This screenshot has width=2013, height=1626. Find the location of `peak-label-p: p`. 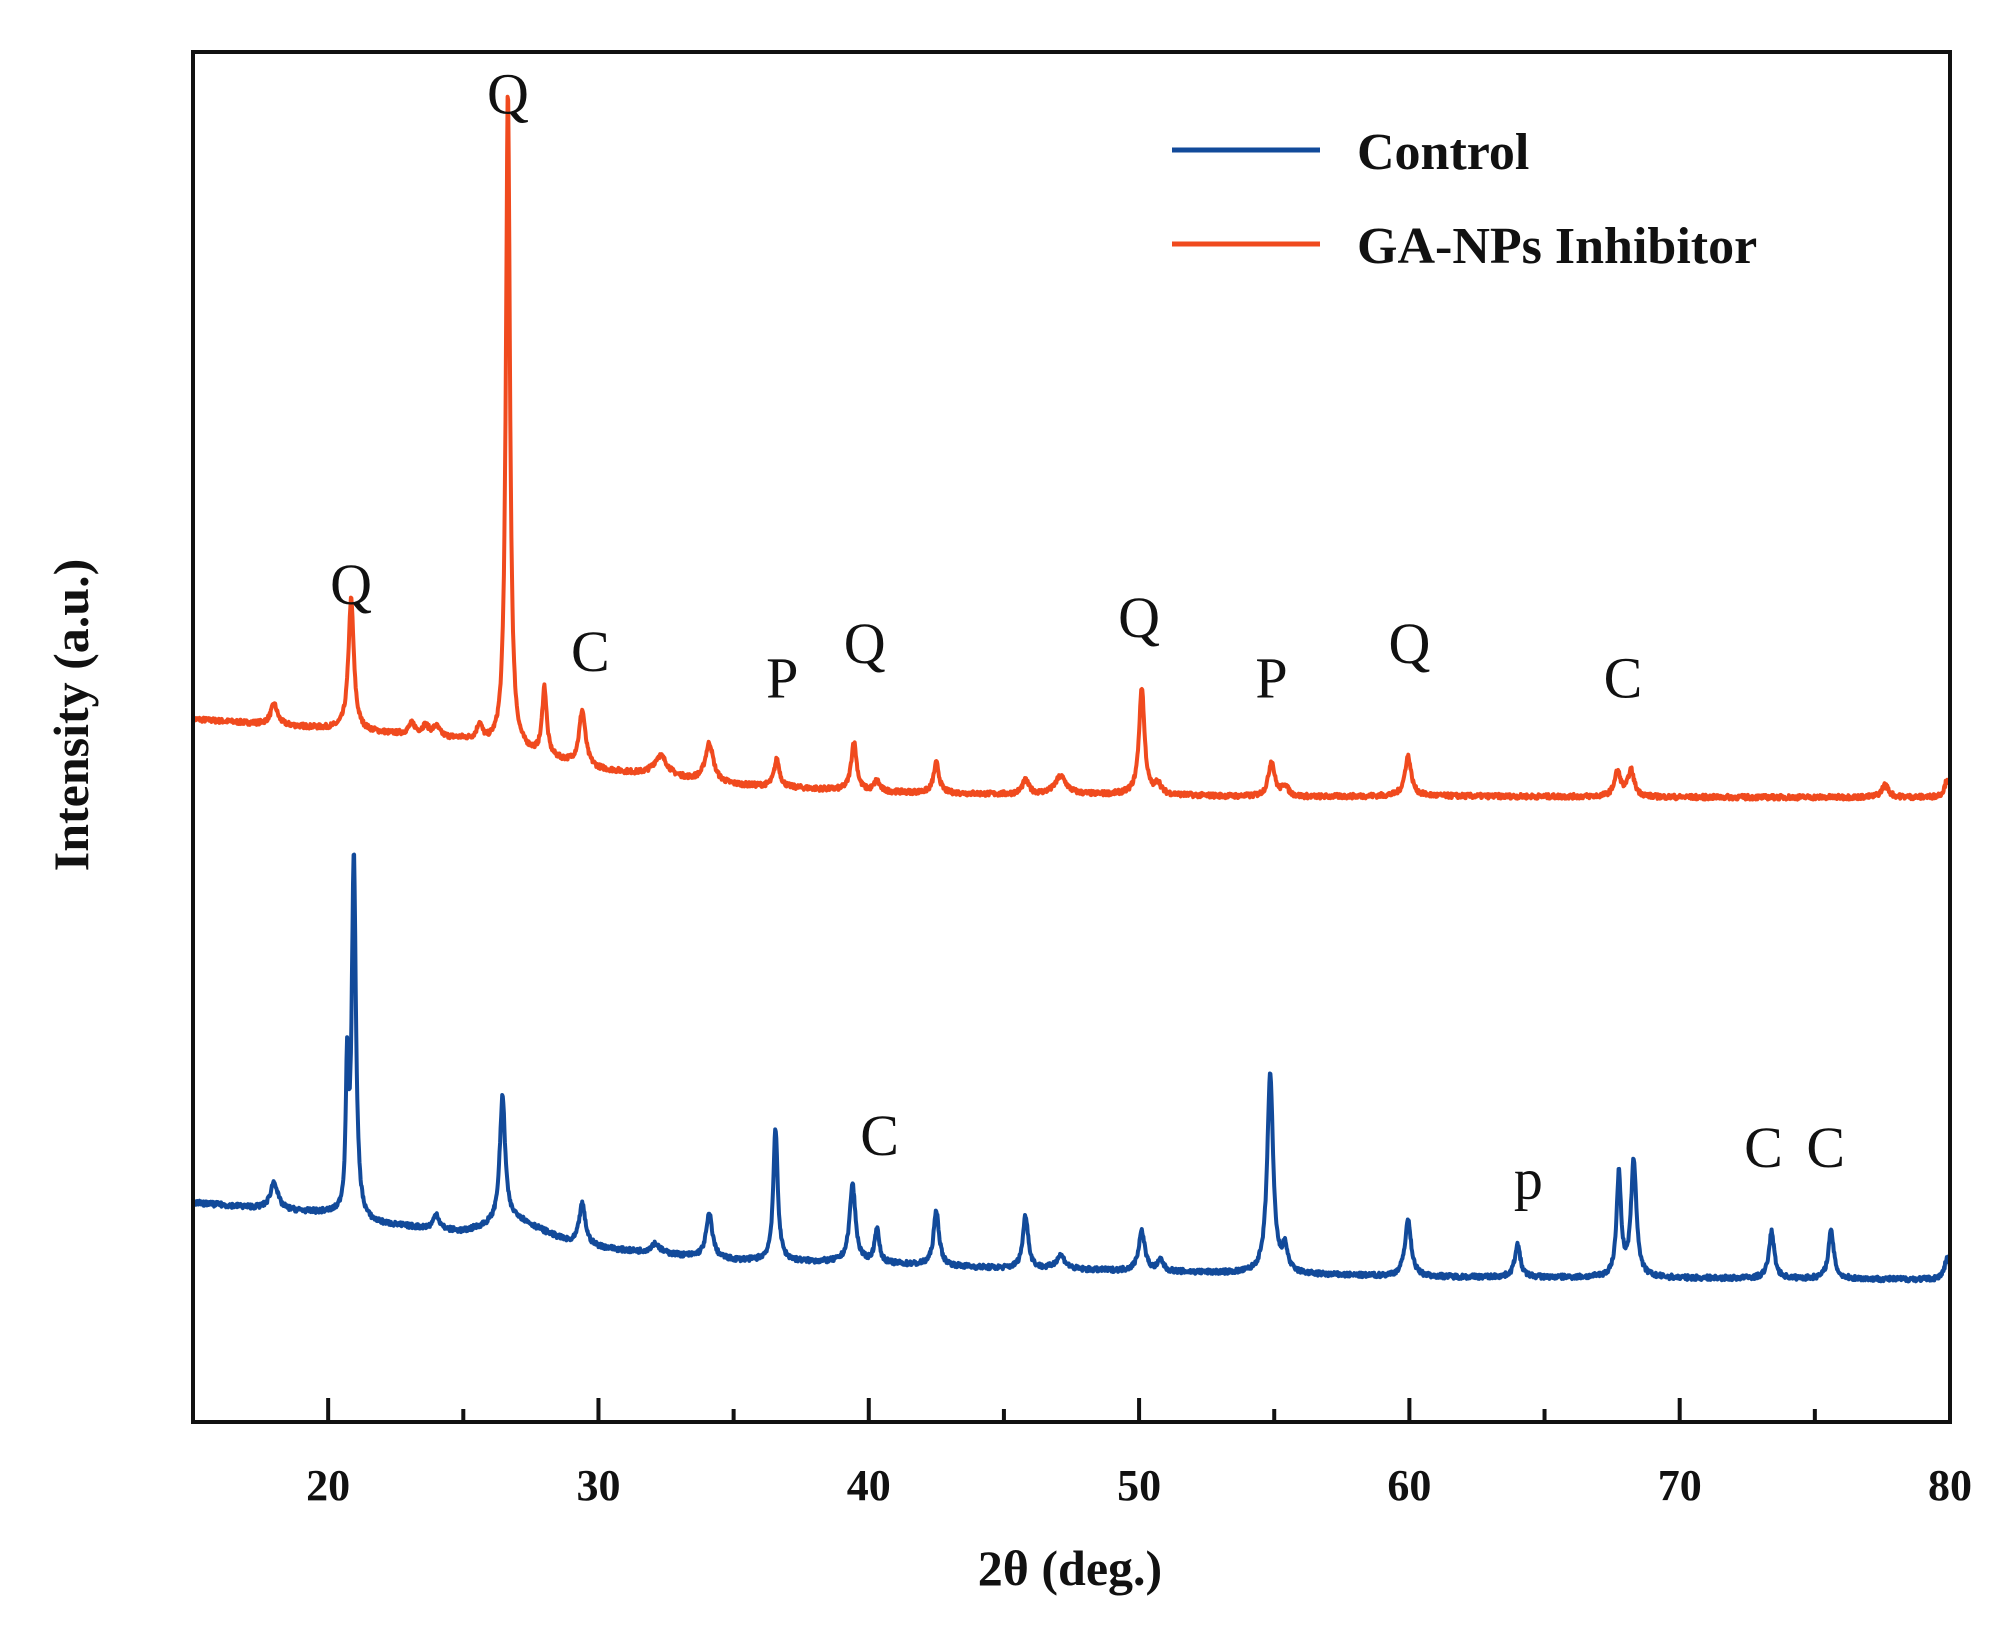

peak-label-p: p is located at coordinates (1528, 1179).